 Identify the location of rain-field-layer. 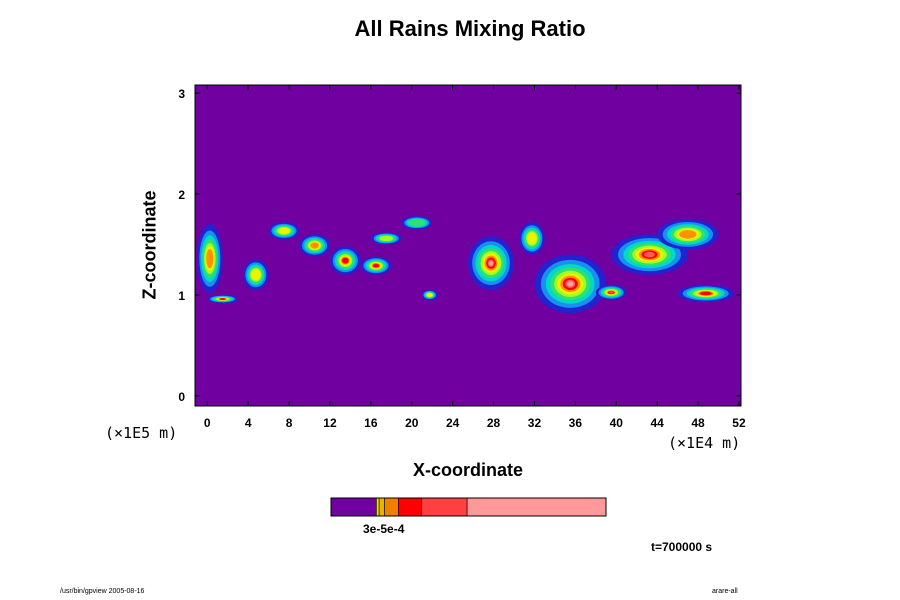
(465, 265).